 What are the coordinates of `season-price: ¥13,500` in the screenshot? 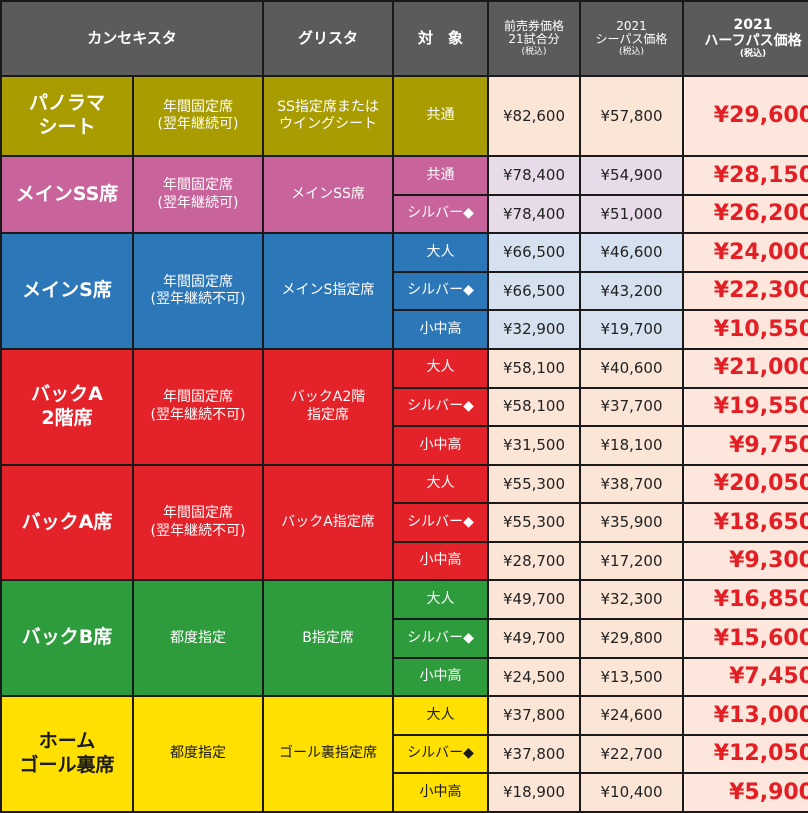 It's located at (631, 677).